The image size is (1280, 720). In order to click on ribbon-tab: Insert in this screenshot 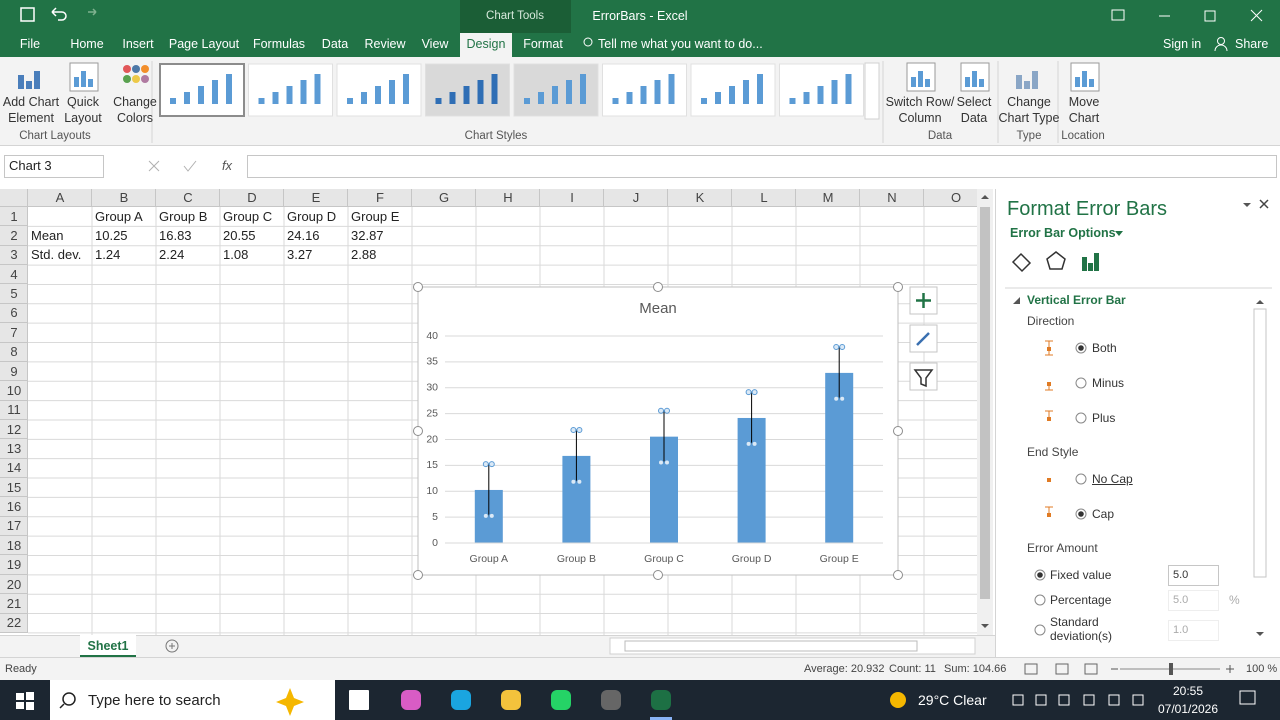, I will do `click(138, 44)`.